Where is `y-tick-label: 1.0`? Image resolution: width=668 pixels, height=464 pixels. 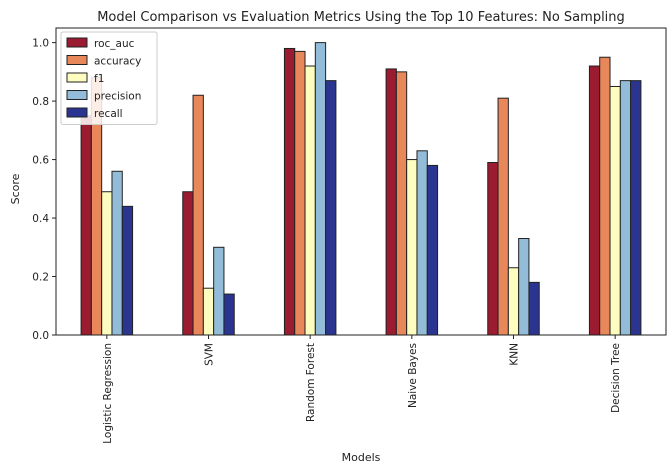 y-tick-label: 1.0 is located at coordinates (40, 44).